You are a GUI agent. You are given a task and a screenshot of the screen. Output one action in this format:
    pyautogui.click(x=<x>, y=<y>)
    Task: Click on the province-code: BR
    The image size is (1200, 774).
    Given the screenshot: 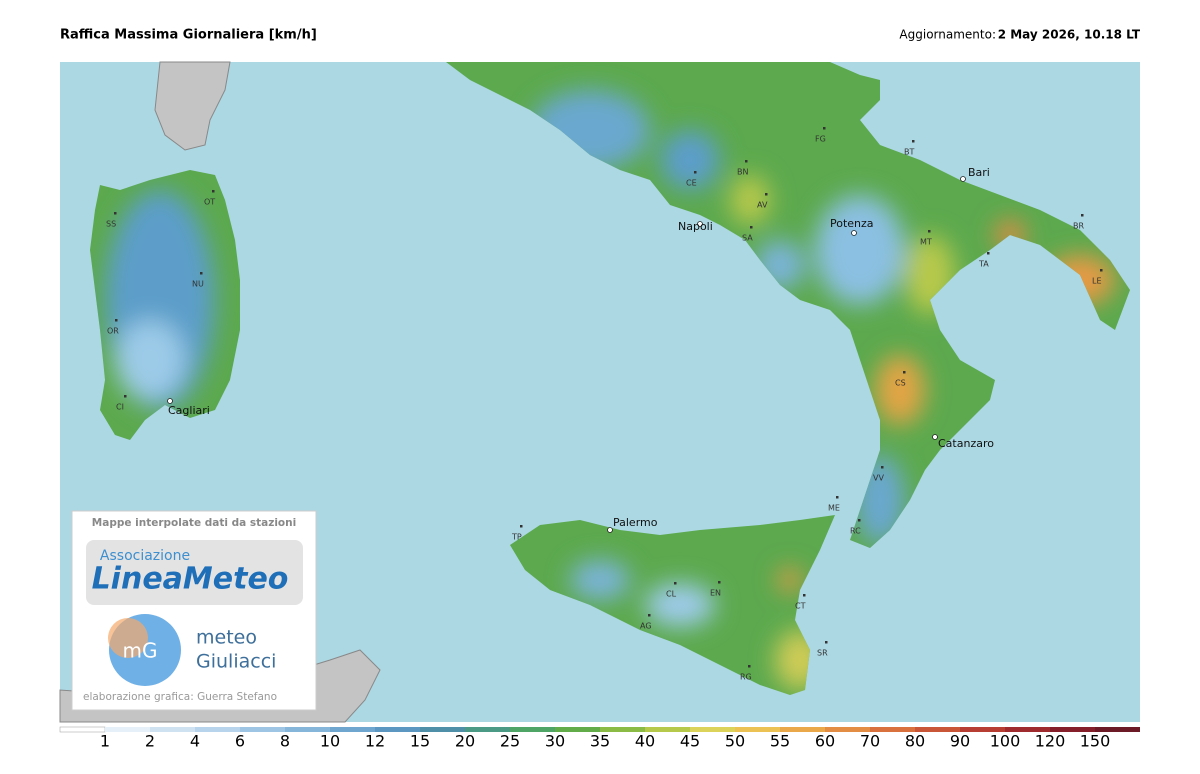 What is the action you would take?
    pyautogui.click(x=1078, y=226)
    